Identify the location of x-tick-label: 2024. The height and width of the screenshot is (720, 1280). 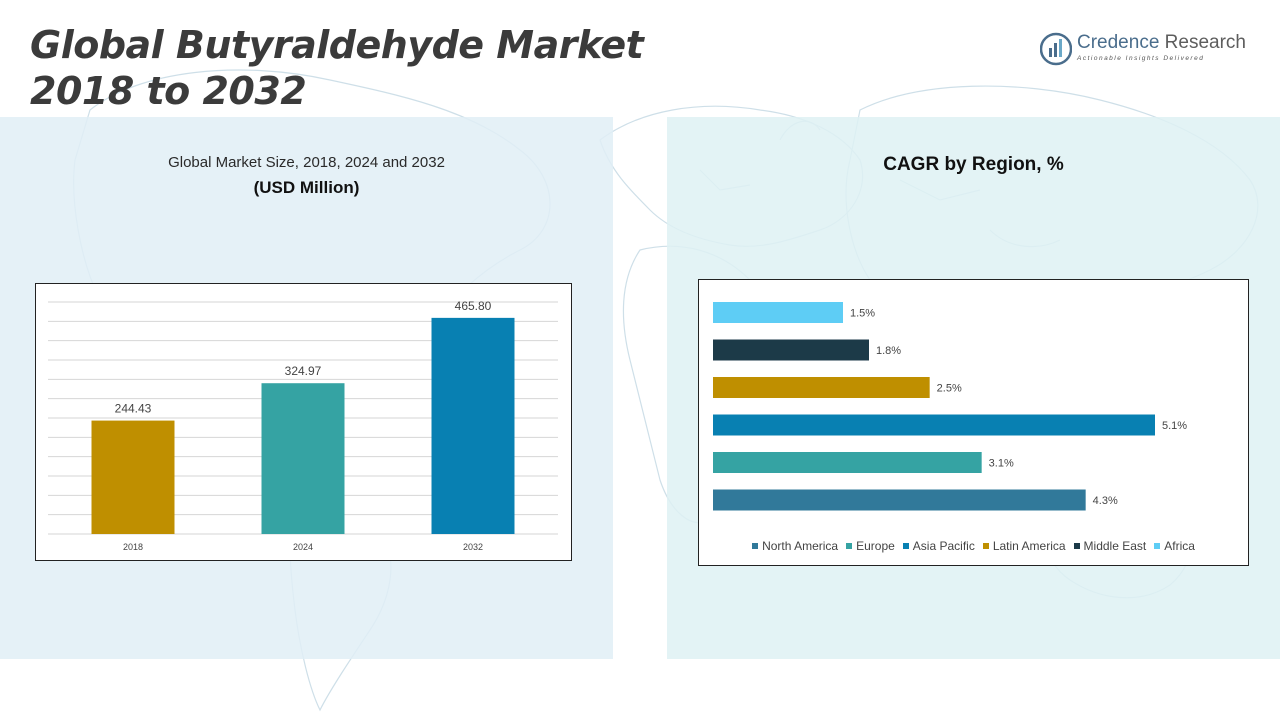
(303, 547).